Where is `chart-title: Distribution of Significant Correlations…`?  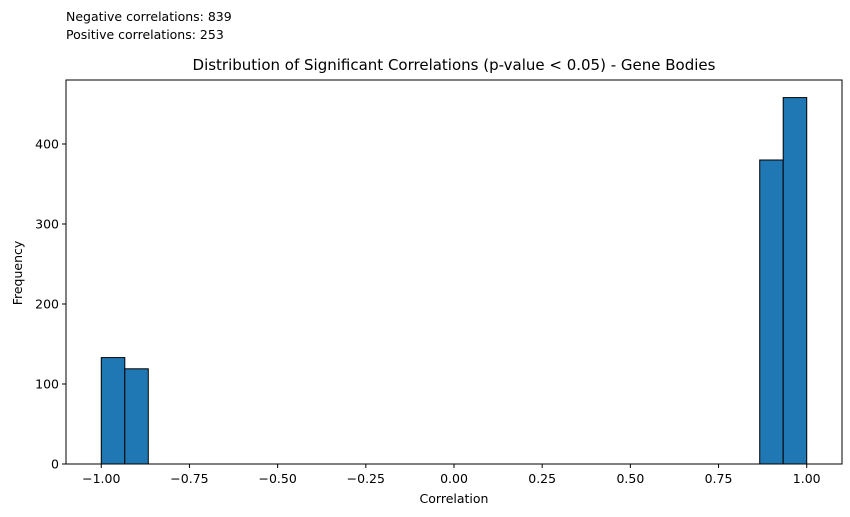
chart-title: Distribution of Significant Correlations… is located at coordinates (454, 65).